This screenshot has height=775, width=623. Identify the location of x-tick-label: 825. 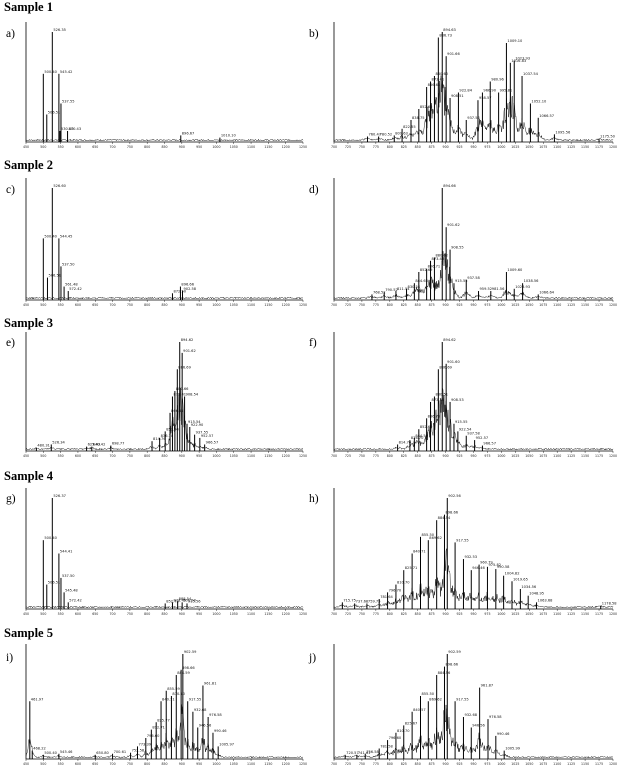
(404, 456).